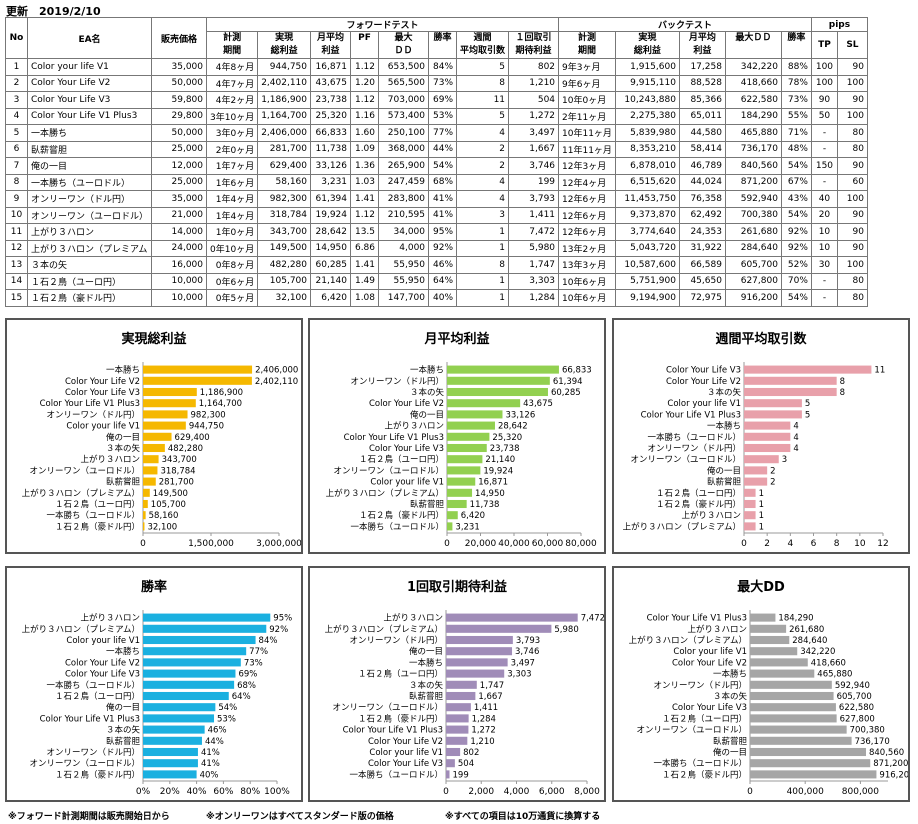  I want to click on table-cell: -, so click(824, 133).